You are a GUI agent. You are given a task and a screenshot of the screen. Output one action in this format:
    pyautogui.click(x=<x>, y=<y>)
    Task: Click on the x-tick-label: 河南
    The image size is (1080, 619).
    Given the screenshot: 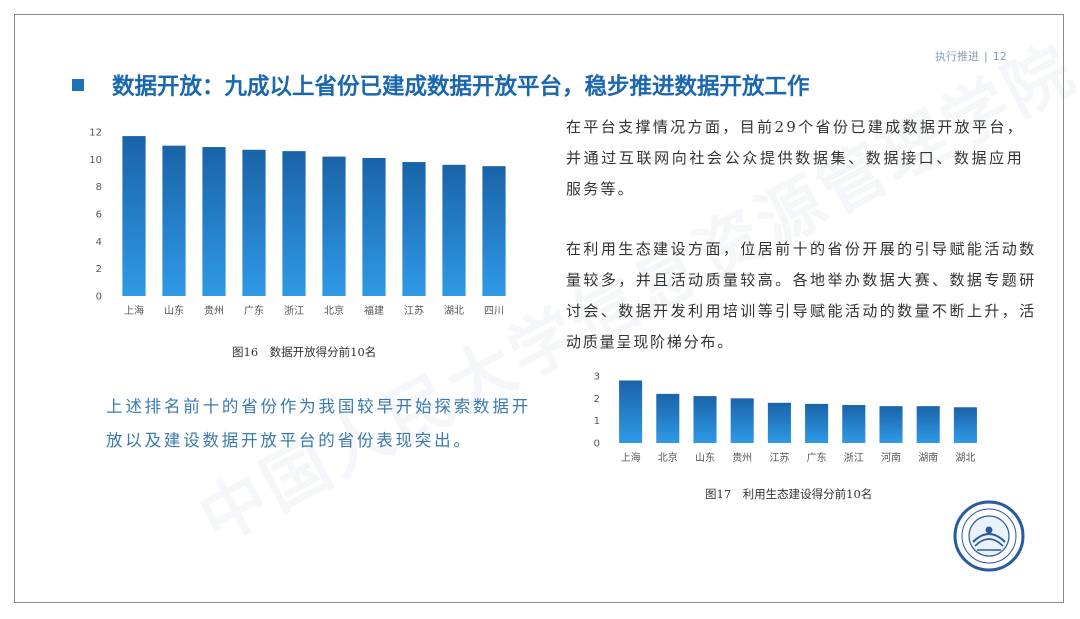 What is the action you would take?
    pyautogui.click(x=891, y=457)
    